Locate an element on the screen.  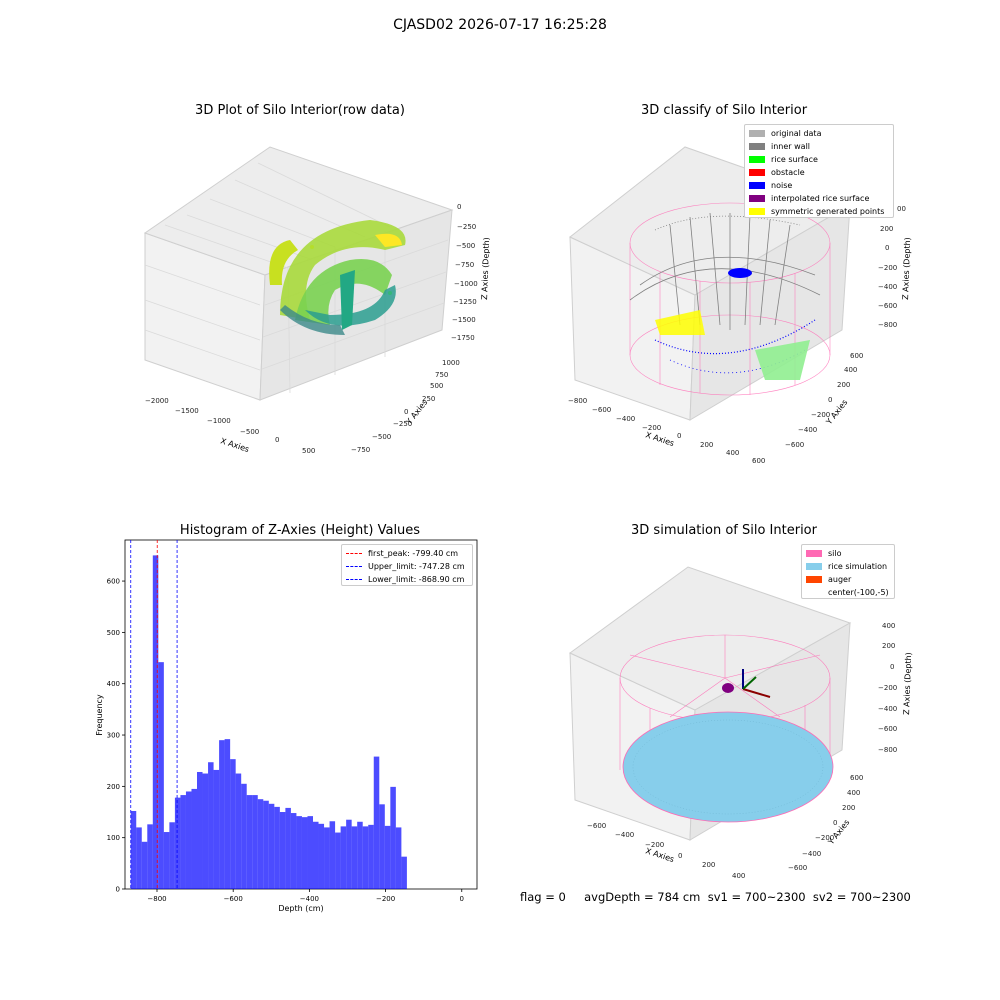
histogram-x-label: Depth (cm) is located at coordinates (300, 908).